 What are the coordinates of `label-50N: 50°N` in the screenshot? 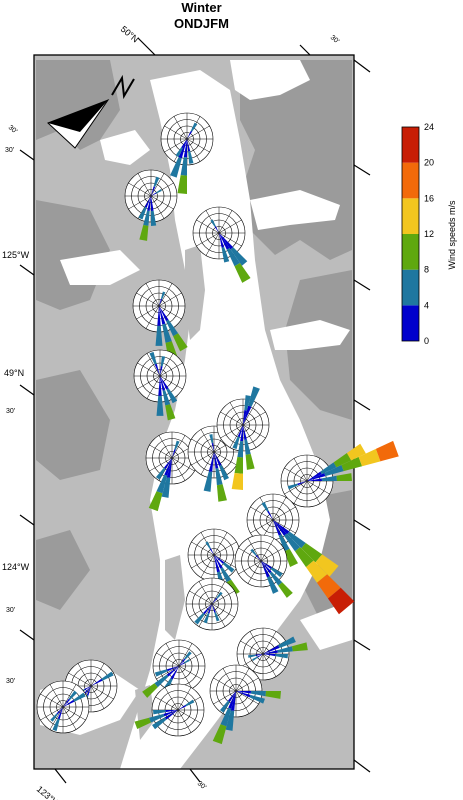 It's located at (130, 34).